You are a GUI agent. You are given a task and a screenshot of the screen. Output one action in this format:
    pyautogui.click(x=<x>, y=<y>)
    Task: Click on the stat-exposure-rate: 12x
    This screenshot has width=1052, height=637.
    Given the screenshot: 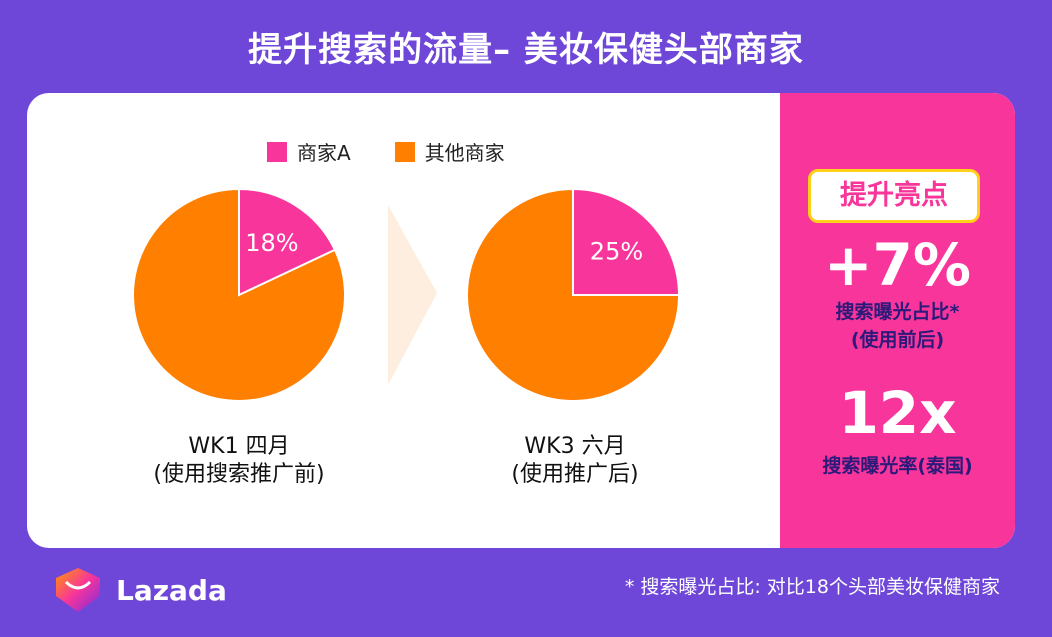 What is the action you would take?
    pyautogui.click(x=897, y=413)
    